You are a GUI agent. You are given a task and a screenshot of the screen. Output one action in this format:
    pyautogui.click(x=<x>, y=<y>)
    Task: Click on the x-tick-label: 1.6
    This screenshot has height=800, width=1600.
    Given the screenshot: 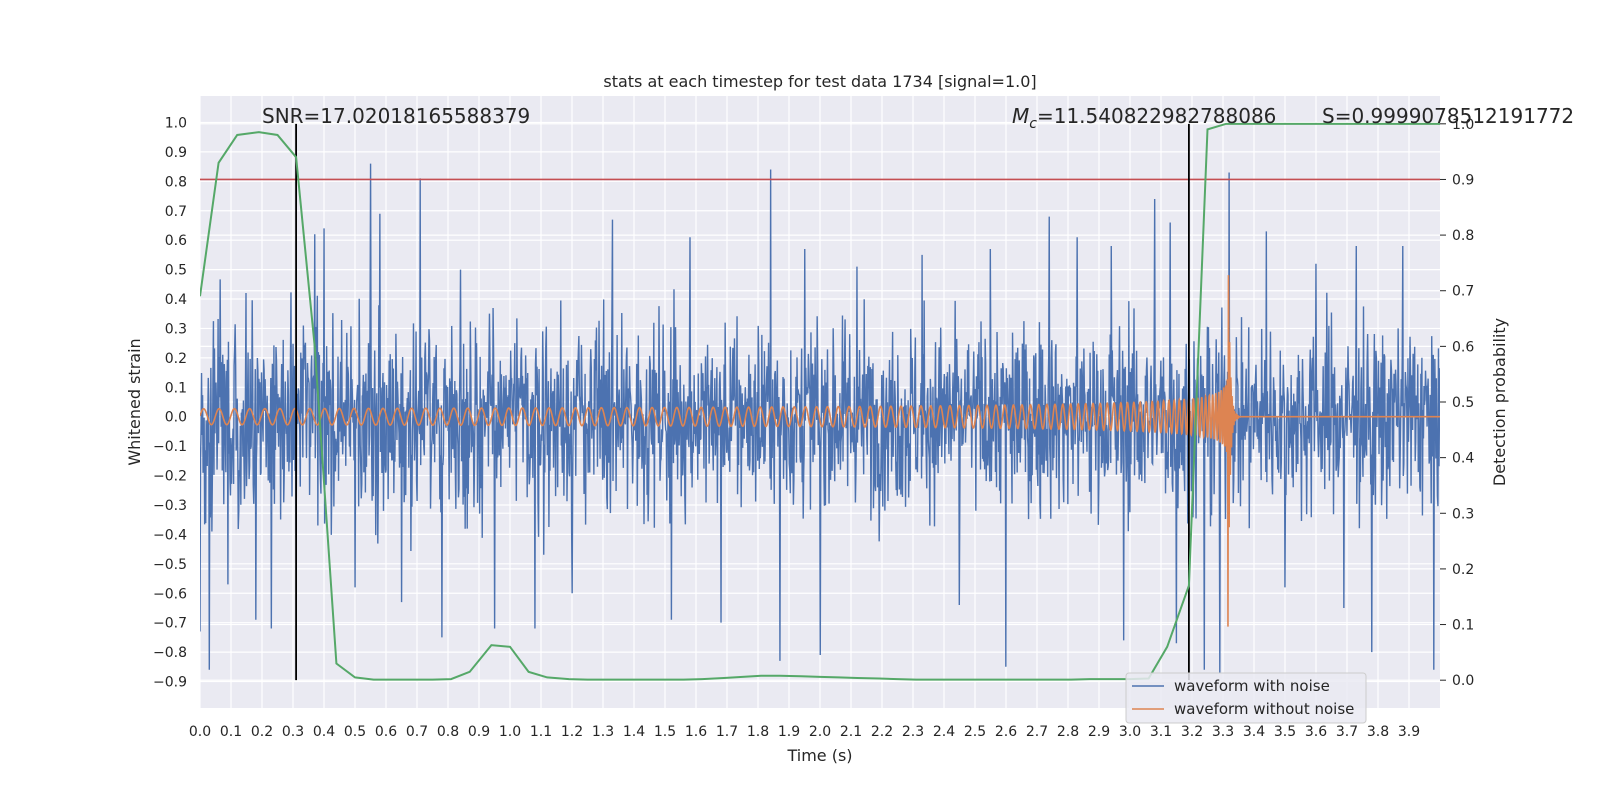 What is the action you would take?
    pyautogui.click(x=696, y=732)
    